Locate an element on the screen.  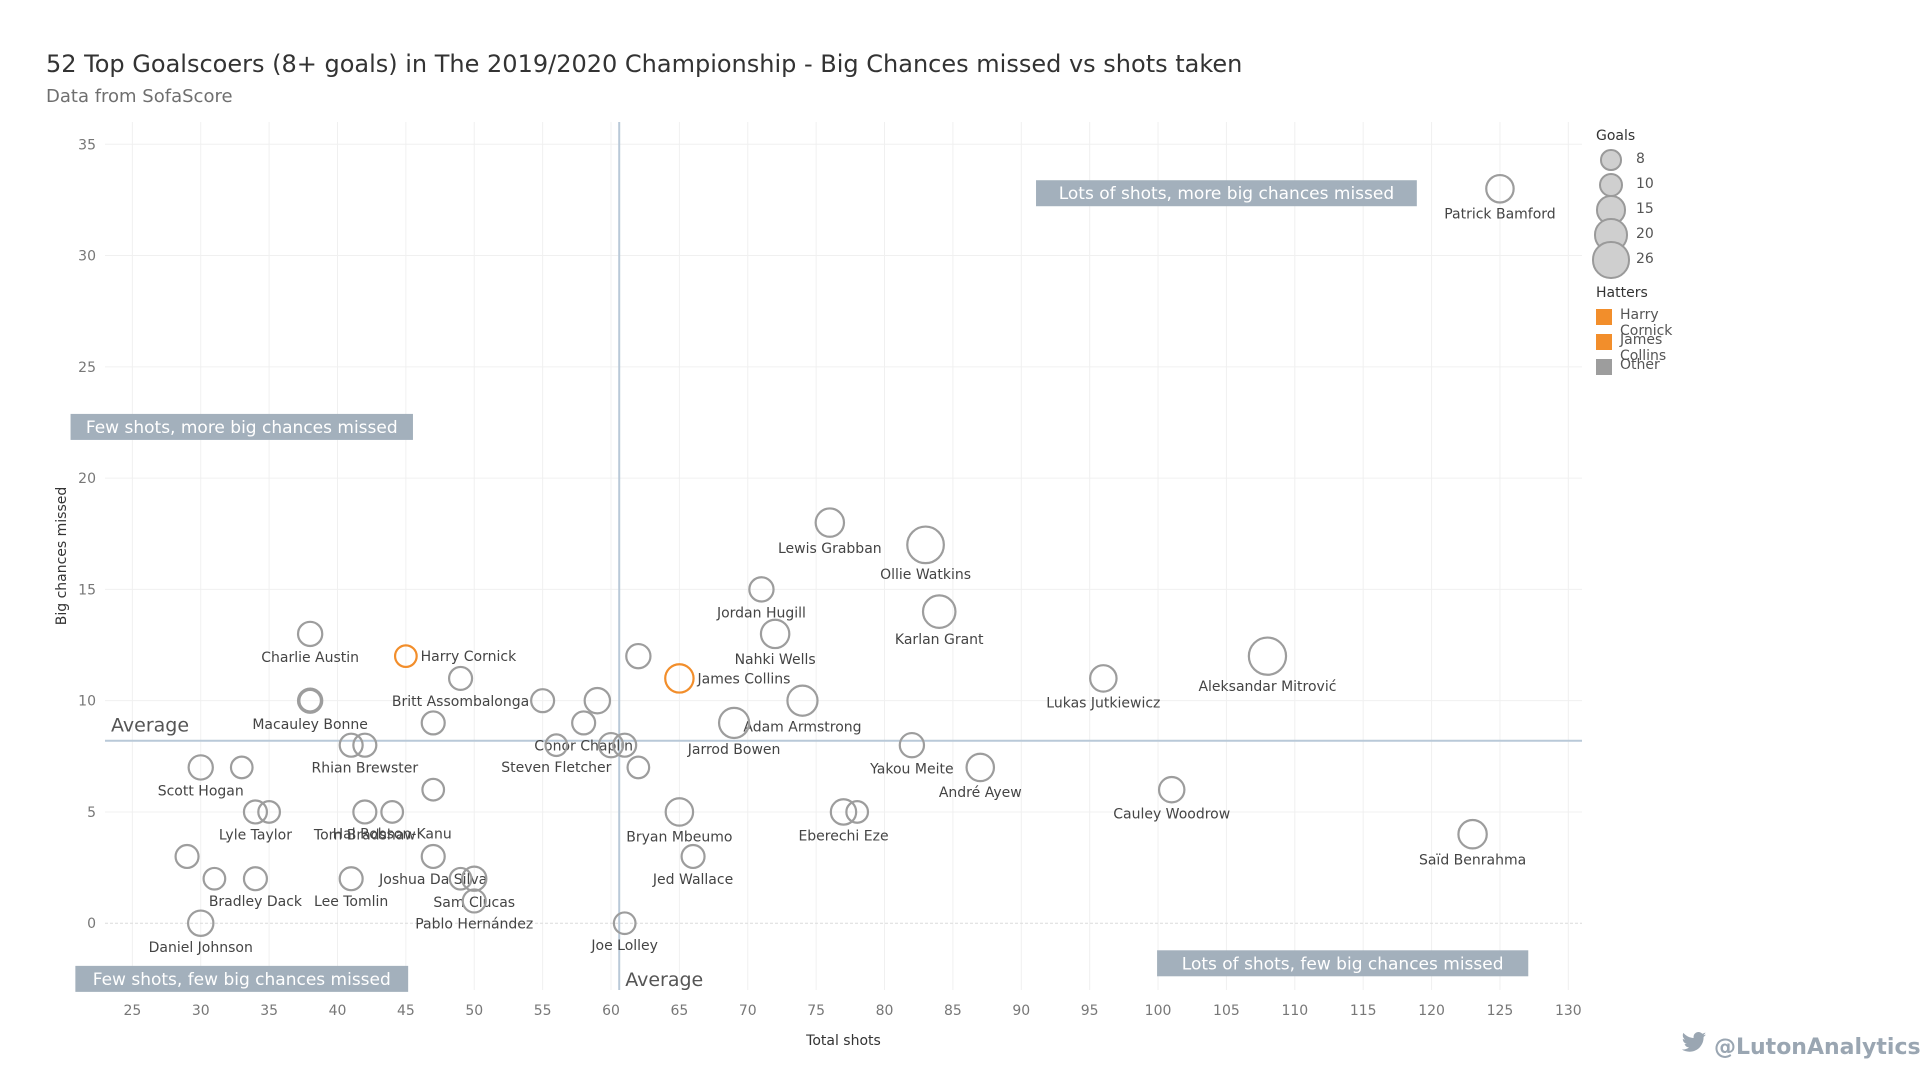
player-point: Patrick Bamford is located at coordinates (1500, 197).